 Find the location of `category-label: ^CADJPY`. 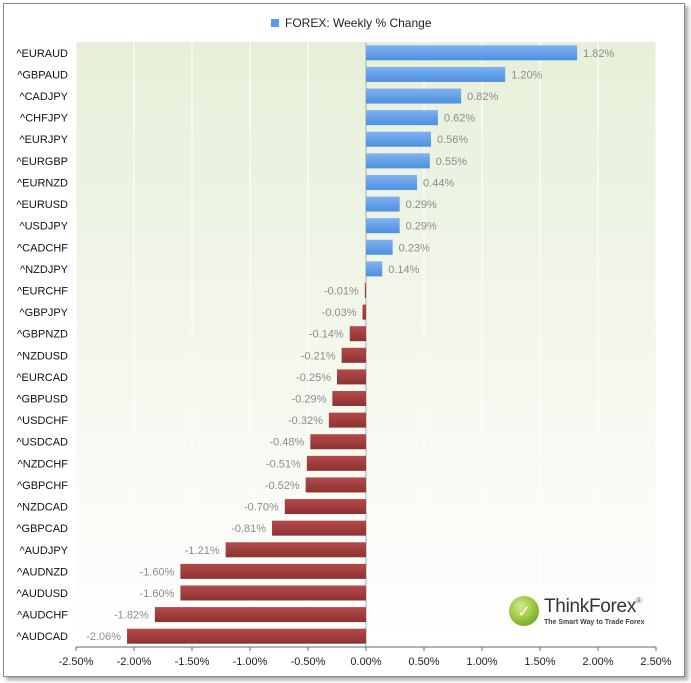

category-label: ^CADJPY is located at coordinates (43, 97).